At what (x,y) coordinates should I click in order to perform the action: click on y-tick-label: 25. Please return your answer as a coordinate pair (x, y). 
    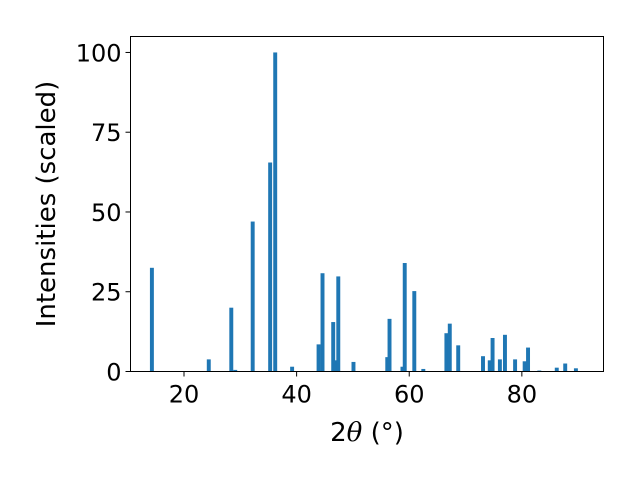
    Looking at the image, I should click on (106, 293).